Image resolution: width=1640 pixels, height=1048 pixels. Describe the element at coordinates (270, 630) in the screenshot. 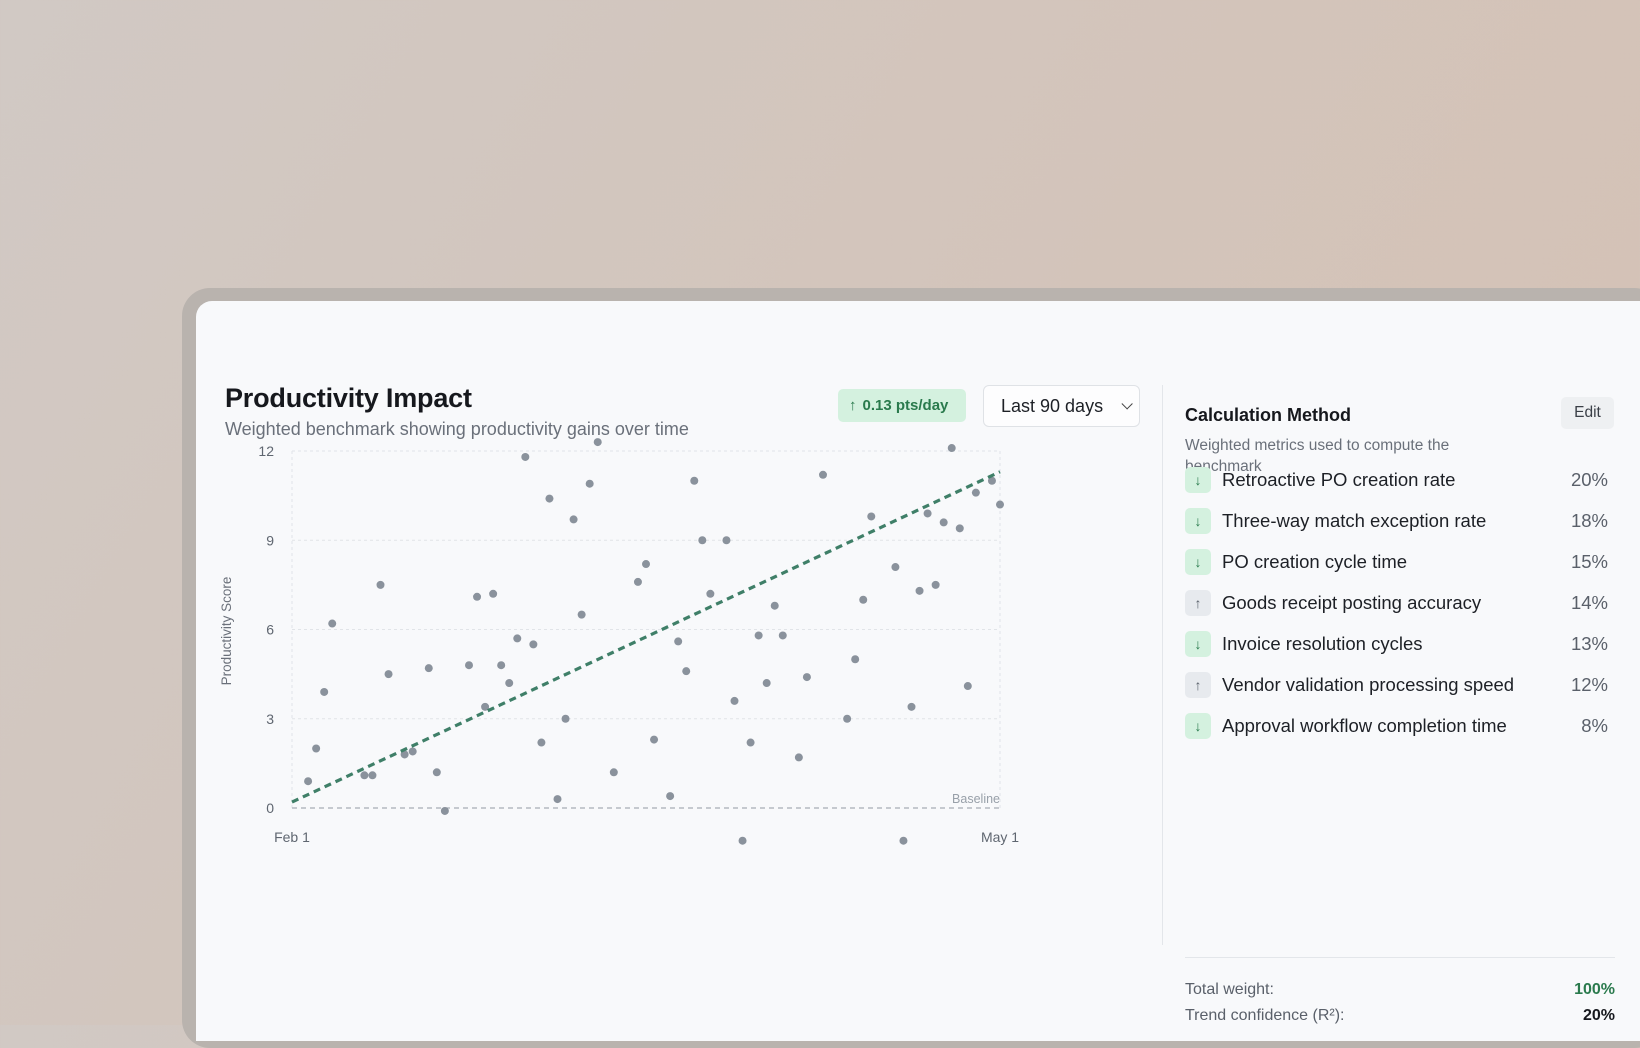

I see `y-tick-label: 6` at that location.